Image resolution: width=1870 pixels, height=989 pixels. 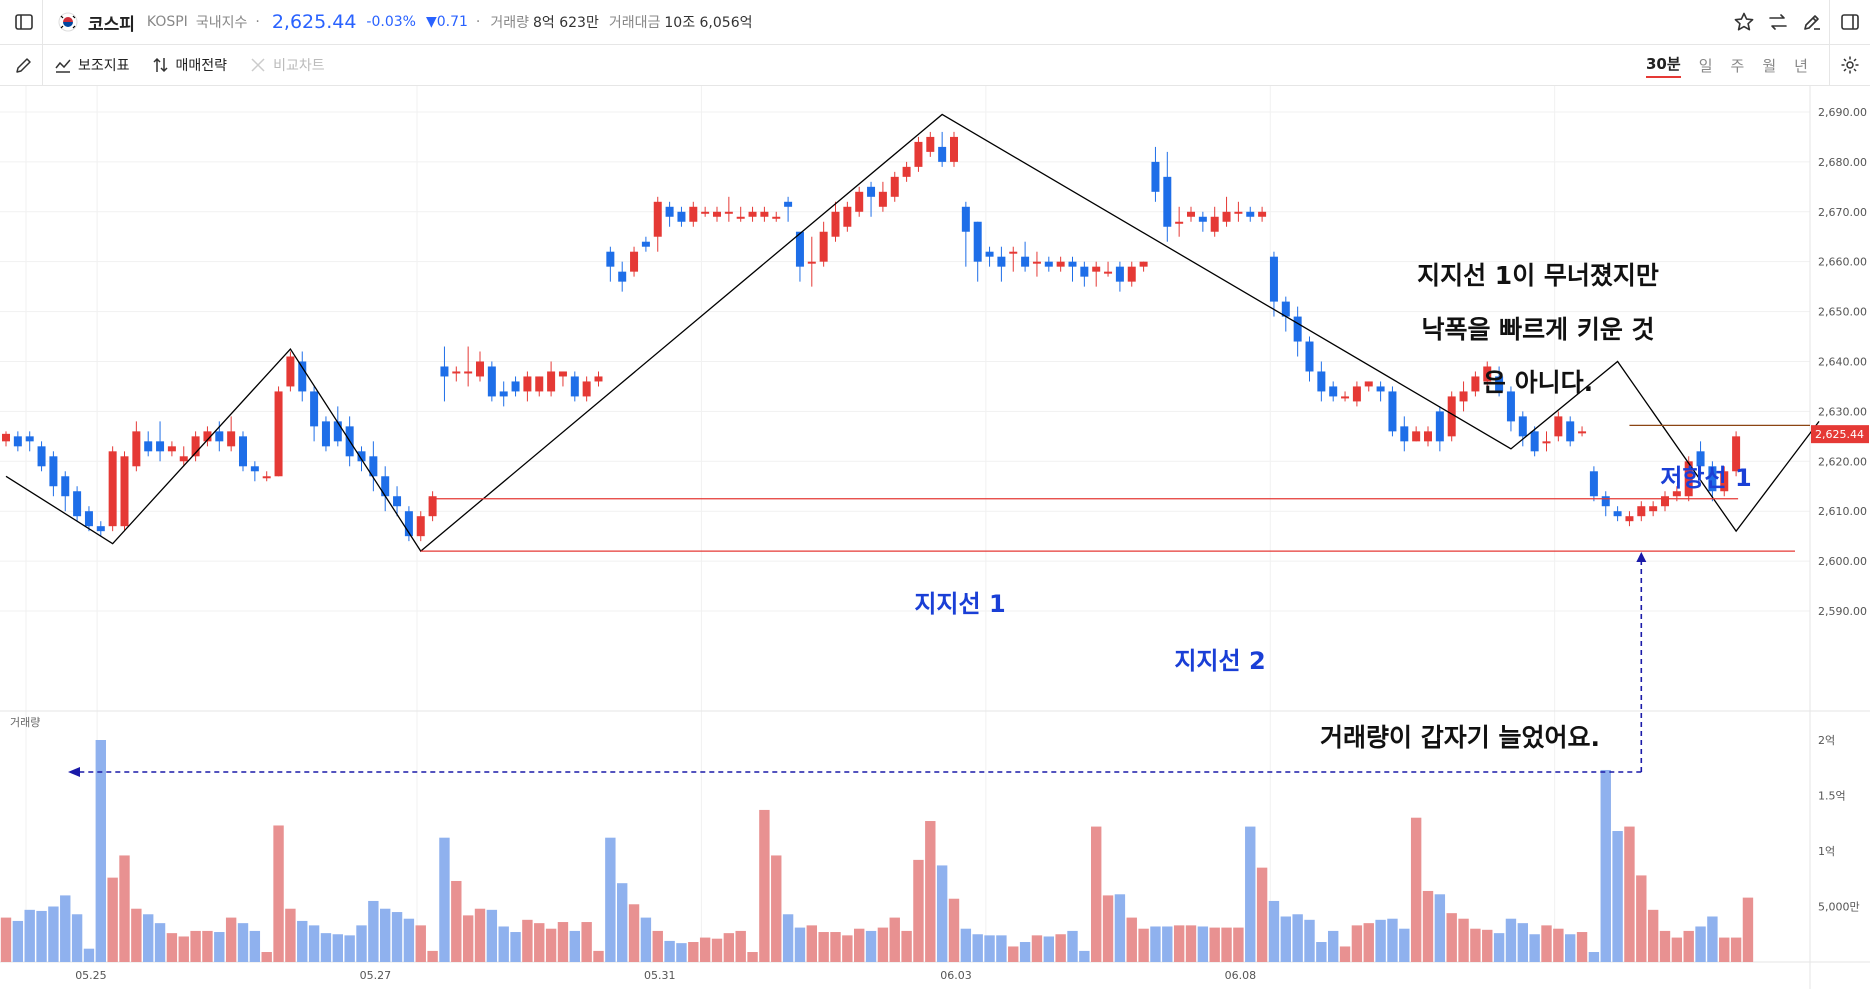 I want to click on period-30min: 30분, so click(x=1663, y=65).